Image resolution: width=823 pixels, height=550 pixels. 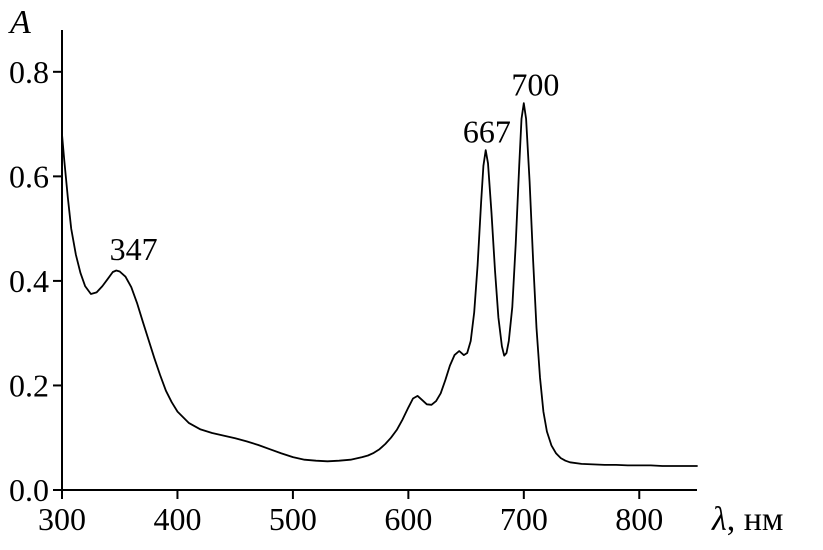 What do you see at coordinates (29, 385) in the screenshot?
I see `y-tick-label: 0.2` at bounding box center [29, 385].